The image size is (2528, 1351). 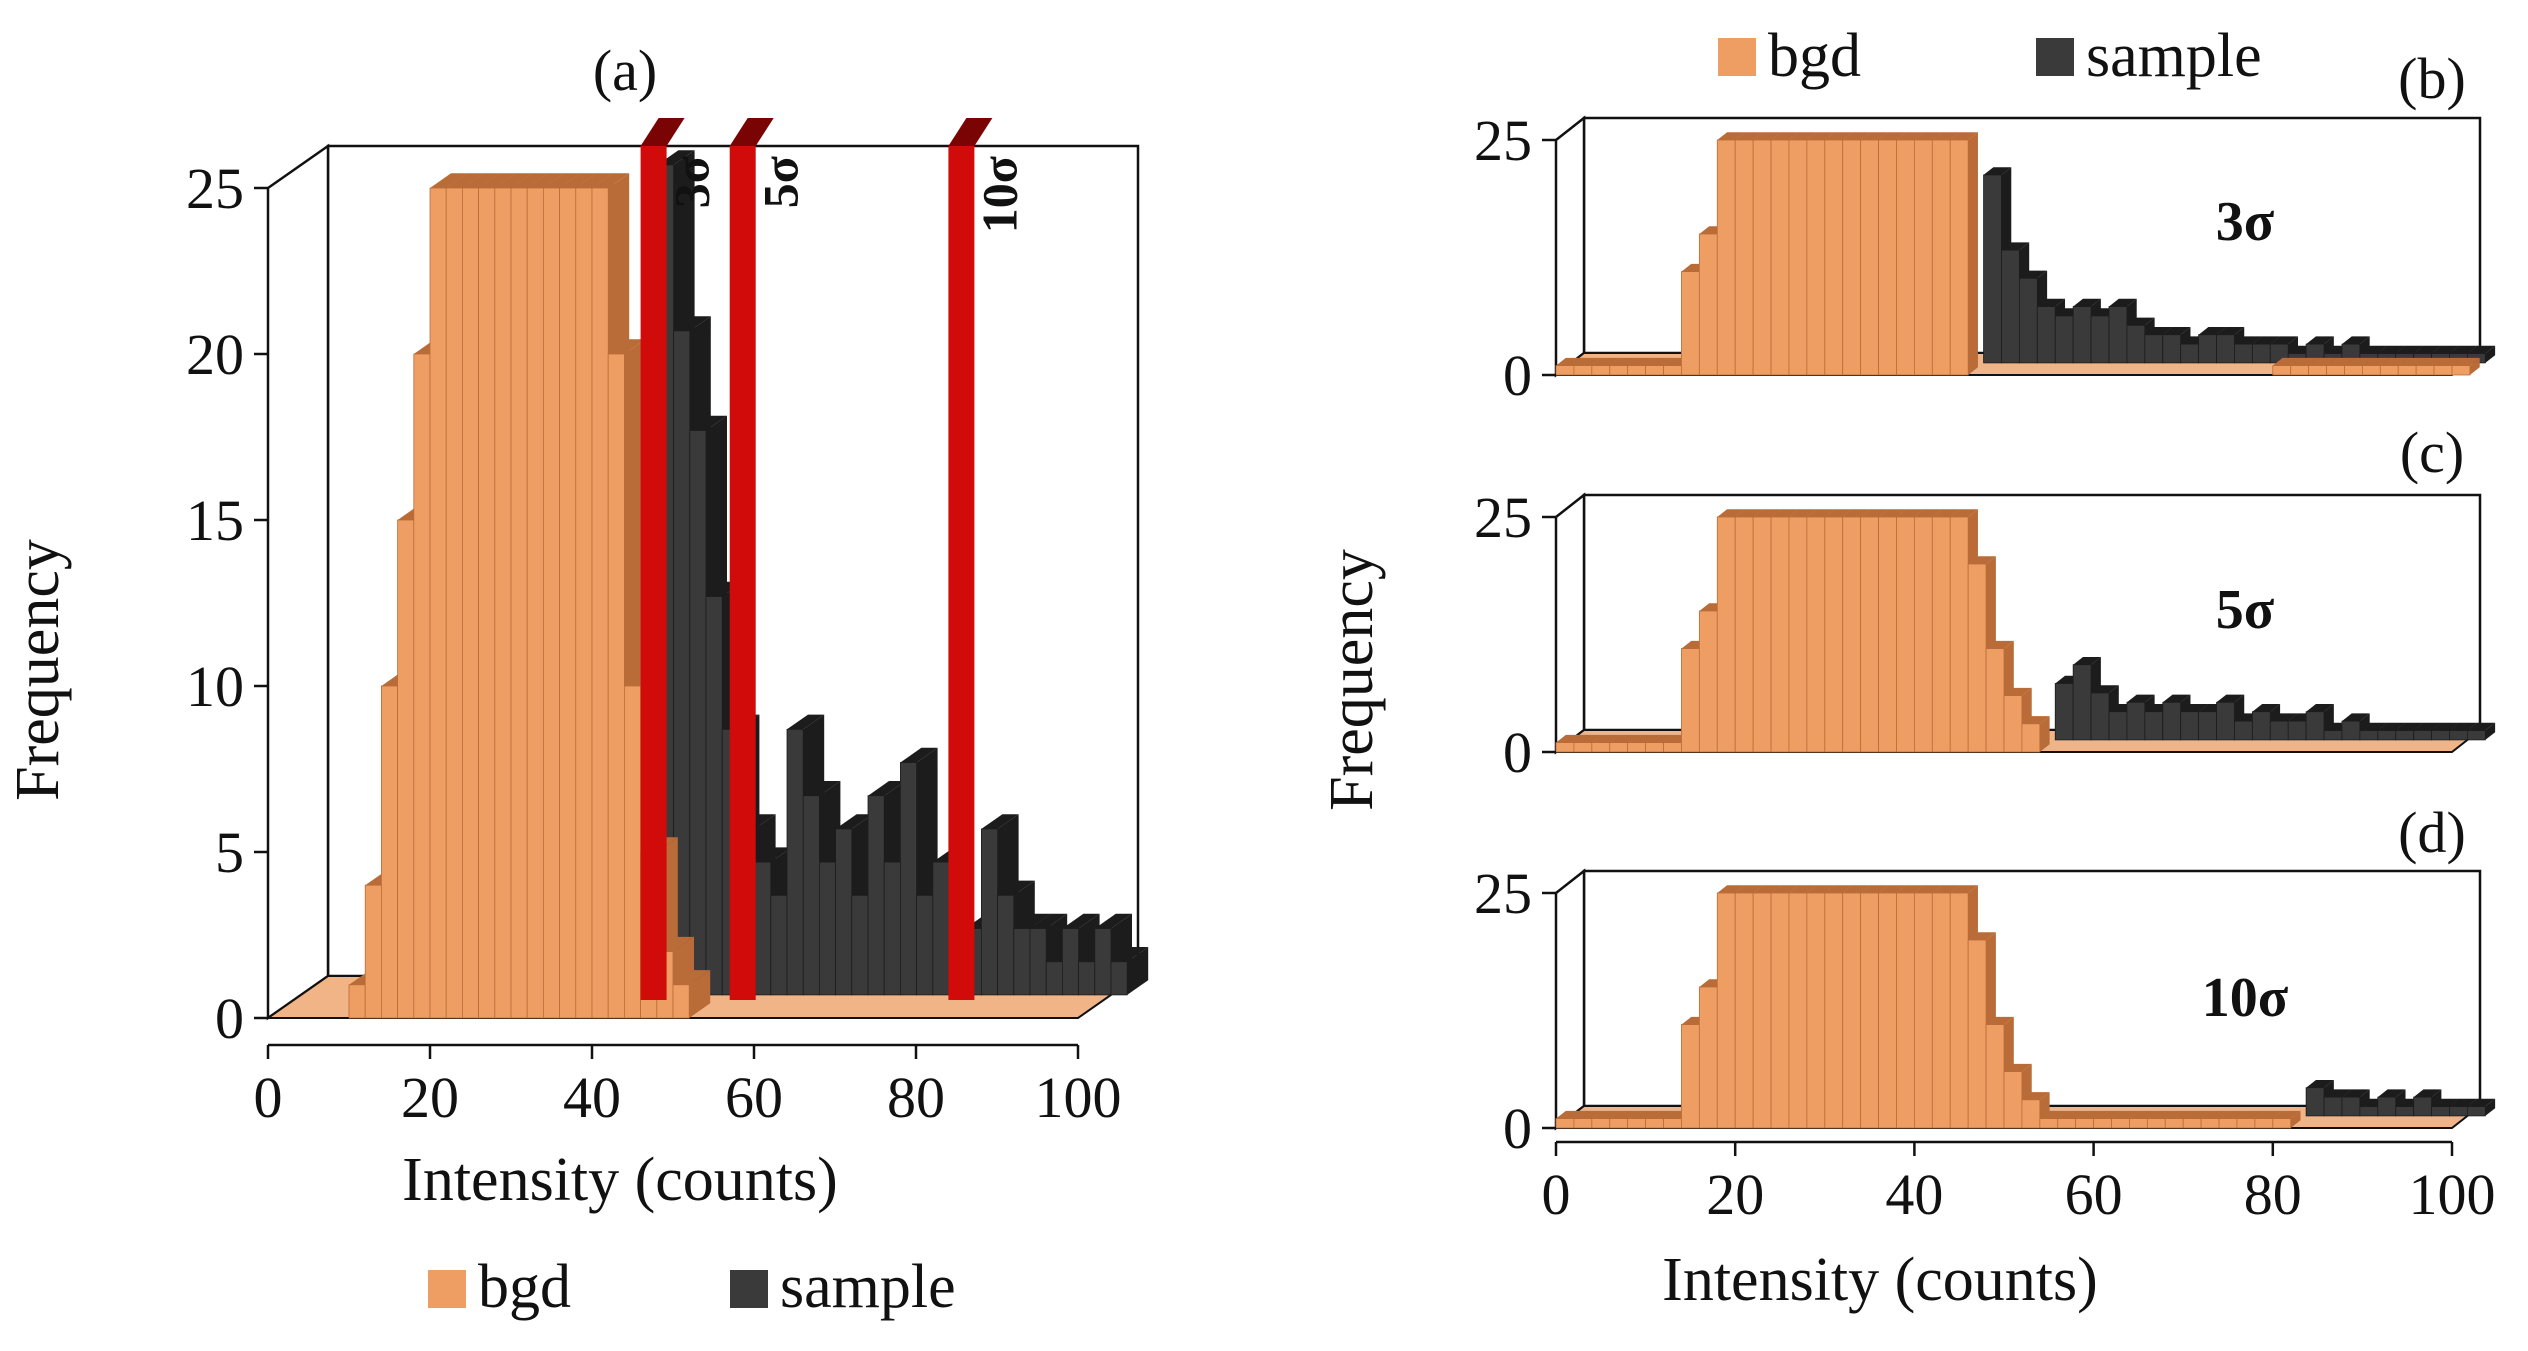 What do you see at coordinates (620, 1180) in the screenshot?
I see `panel-a-xlabel: Intensity (counts)` at bounding box center [620, 1180].